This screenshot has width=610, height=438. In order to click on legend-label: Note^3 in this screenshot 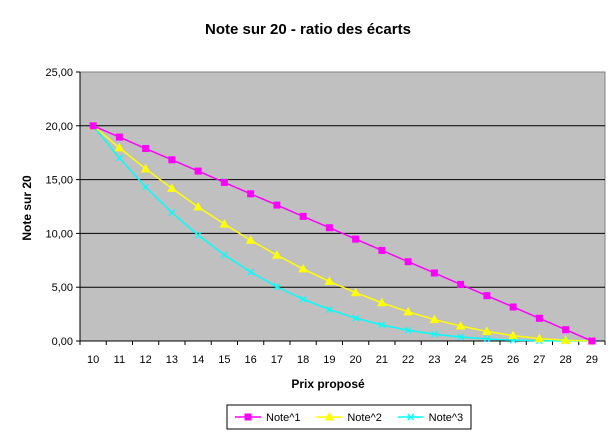, I will do `click(446, 418)`.